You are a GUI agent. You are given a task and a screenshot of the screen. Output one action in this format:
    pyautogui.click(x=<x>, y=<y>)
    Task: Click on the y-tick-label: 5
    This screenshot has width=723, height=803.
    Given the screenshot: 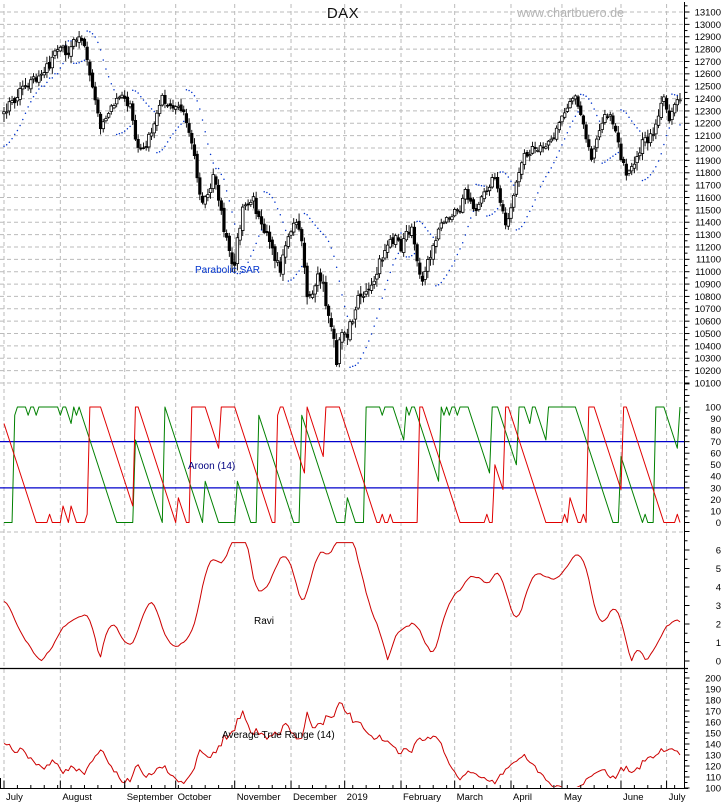 What is the action you would take?
    pyautogui.click(x=718, y=569)
    